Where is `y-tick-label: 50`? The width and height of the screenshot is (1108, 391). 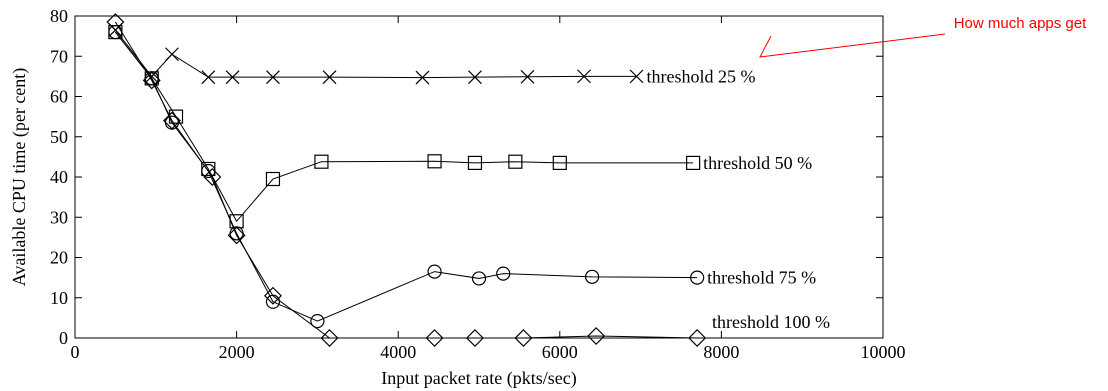
y-tick-label: 50 is located at coordinates (59, 137).